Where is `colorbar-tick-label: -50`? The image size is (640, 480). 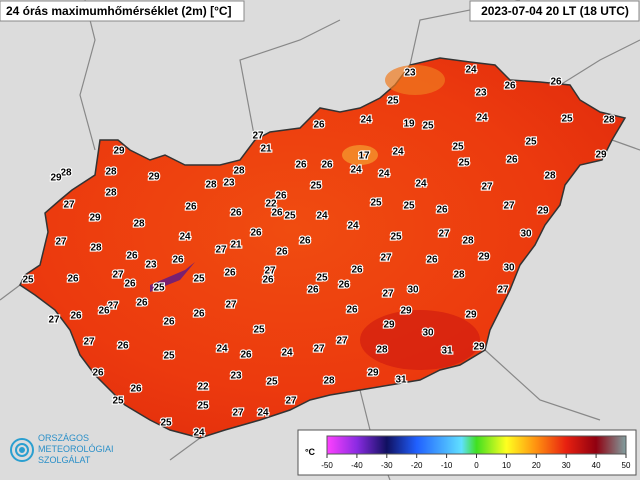 colorbar-tick-label: -50 is located at coordinates (327, 465).